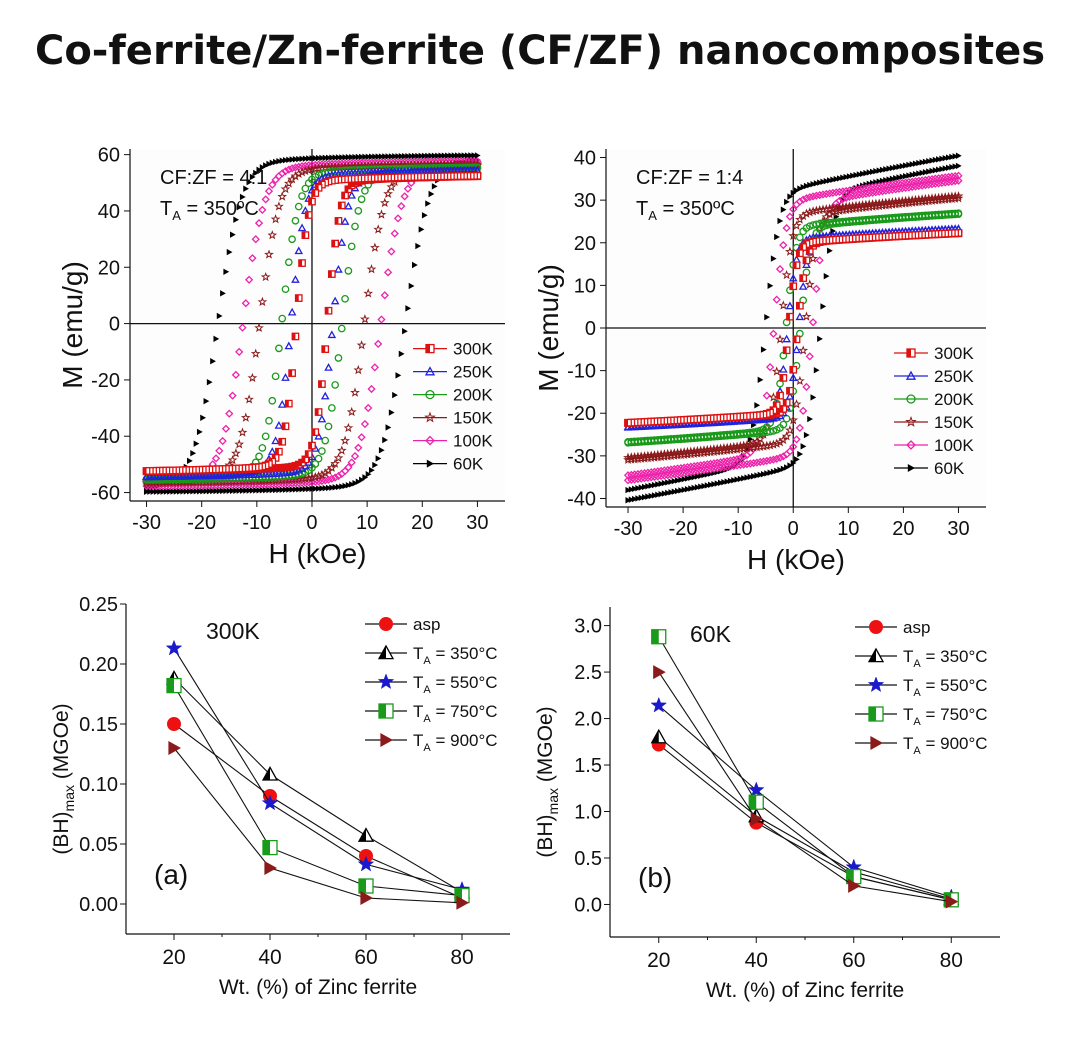 The height and width of the screenshot is (1062, 1080). I want to click on legend-marker-150K-shape, so click(430, 417).